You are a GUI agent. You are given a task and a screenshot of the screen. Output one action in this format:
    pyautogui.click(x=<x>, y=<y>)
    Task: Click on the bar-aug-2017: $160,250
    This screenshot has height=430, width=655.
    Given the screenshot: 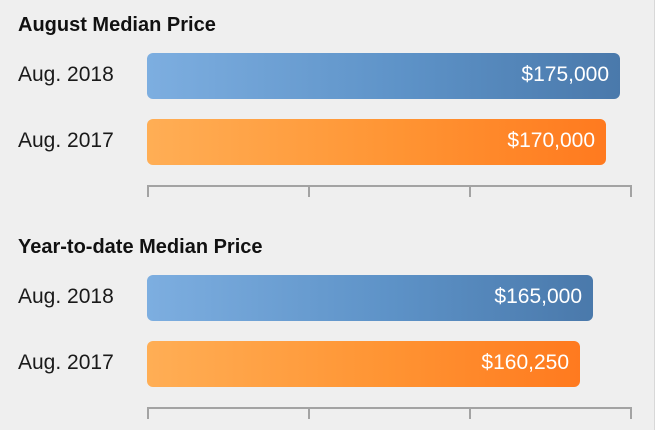 What is the action you would take?
    pyautogui.click(x=363, y=364)
    